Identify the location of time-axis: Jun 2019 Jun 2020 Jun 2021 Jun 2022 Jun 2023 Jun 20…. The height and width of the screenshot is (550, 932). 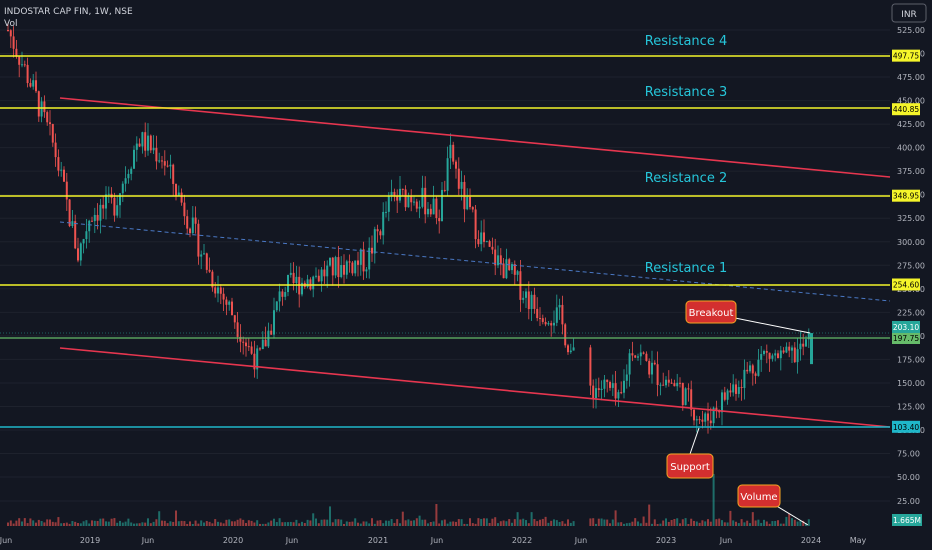
(433, 540).